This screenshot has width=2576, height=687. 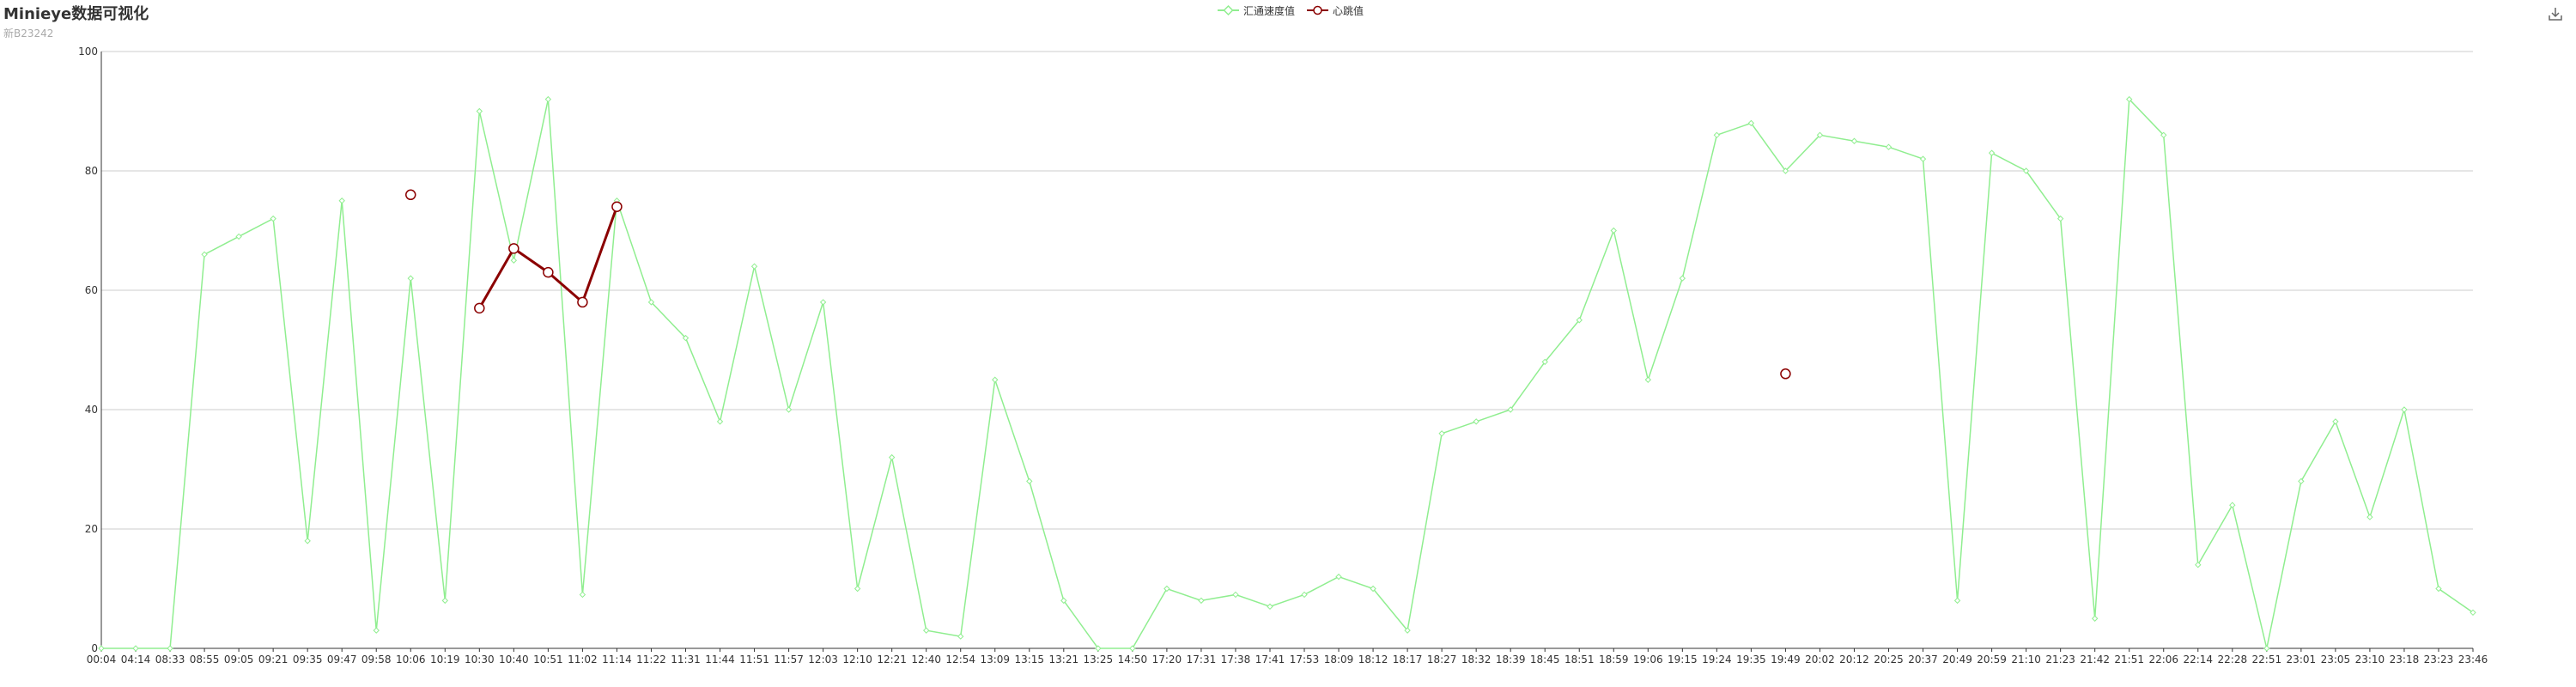 What do you see at coordinates (1442, 660) in the screenshot?
I see `x-tick-label: 18:27` at bounding box center [1442, 660].